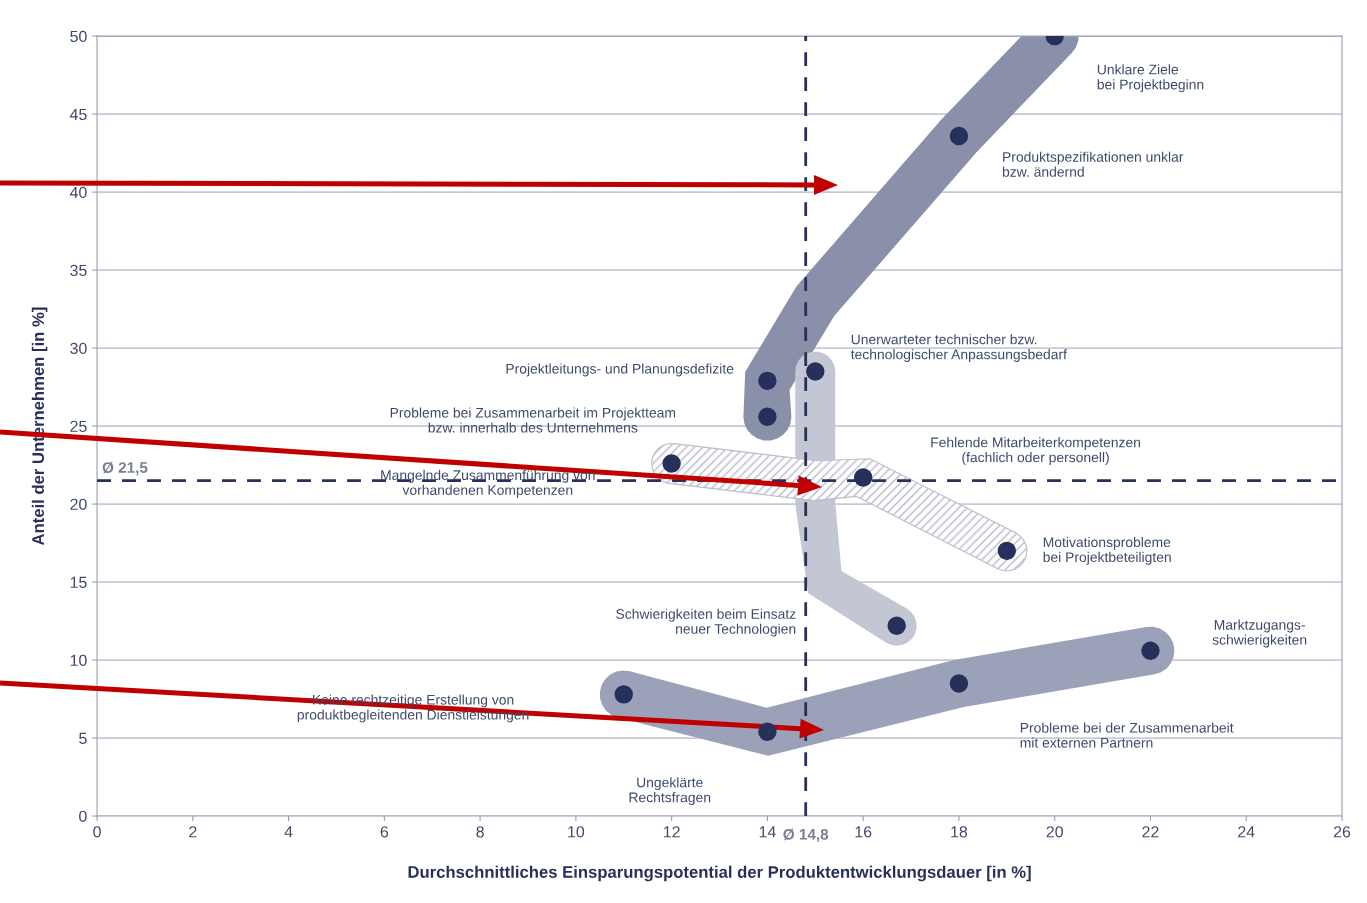 The image size is (1367, 903). Describe the element at coordinates (288, 832) in the screenshot. I see `x-tick-label: 4` at that location.